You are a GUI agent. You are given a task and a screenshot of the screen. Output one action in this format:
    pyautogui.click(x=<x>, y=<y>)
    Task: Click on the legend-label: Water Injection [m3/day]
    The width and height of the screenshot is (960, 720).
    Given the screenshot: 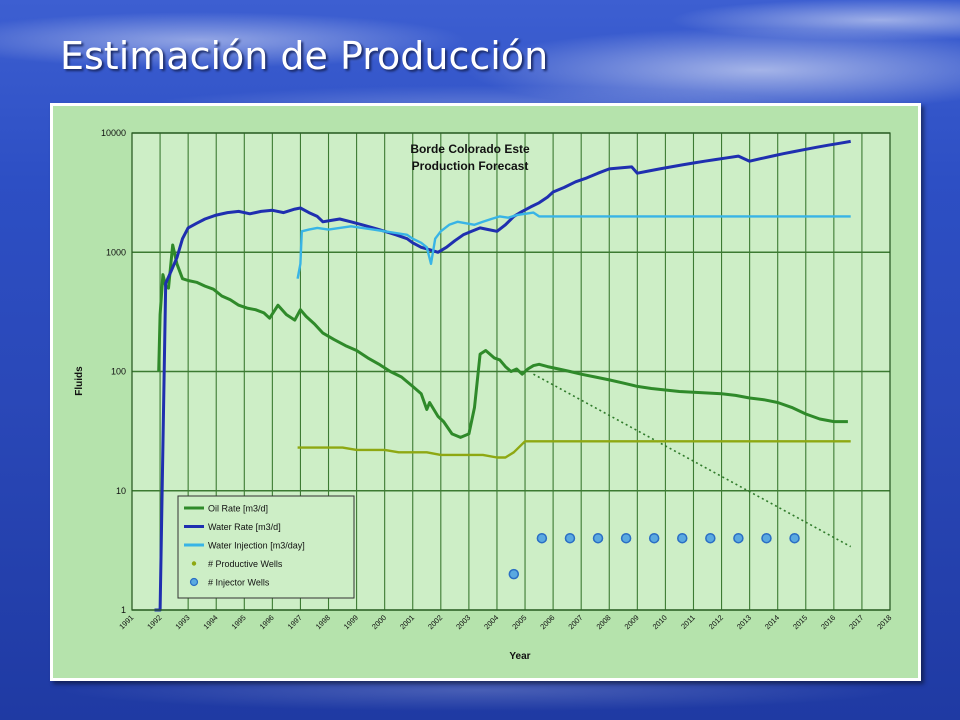 What is the action you would take?
    pyautogui.click(x=256, y=546)
    